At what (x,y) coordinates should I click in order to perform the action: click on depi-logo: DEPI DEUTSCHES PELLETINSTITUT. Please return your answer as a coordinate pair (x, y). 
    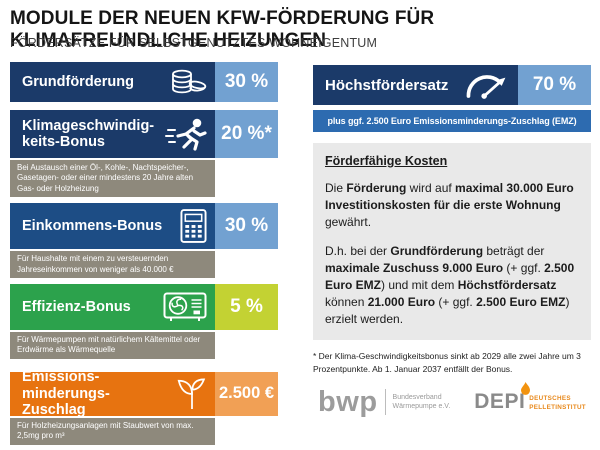
    Looking at the image, I should click on (530, 398).